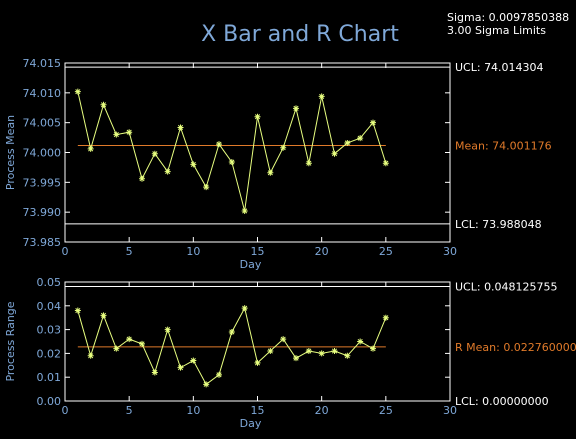 Image resolution: width=576 pixels, height=439 pixels. Describe the element at coordinates (42, 212) in the screenshot. I see `mean-y-tick-label: 73.990` at that location.